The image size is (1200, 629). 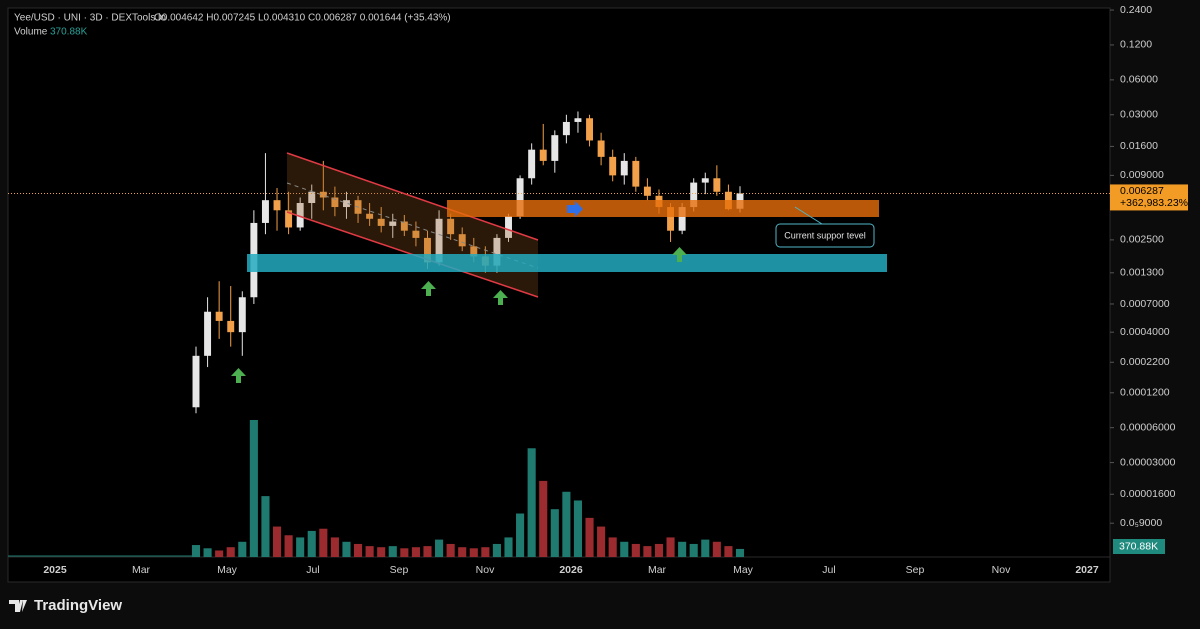 What do you see at coordinates (571, 570) in the screenshot?
I see `x-tick-label: 2026` at bounding box center [571, 570].